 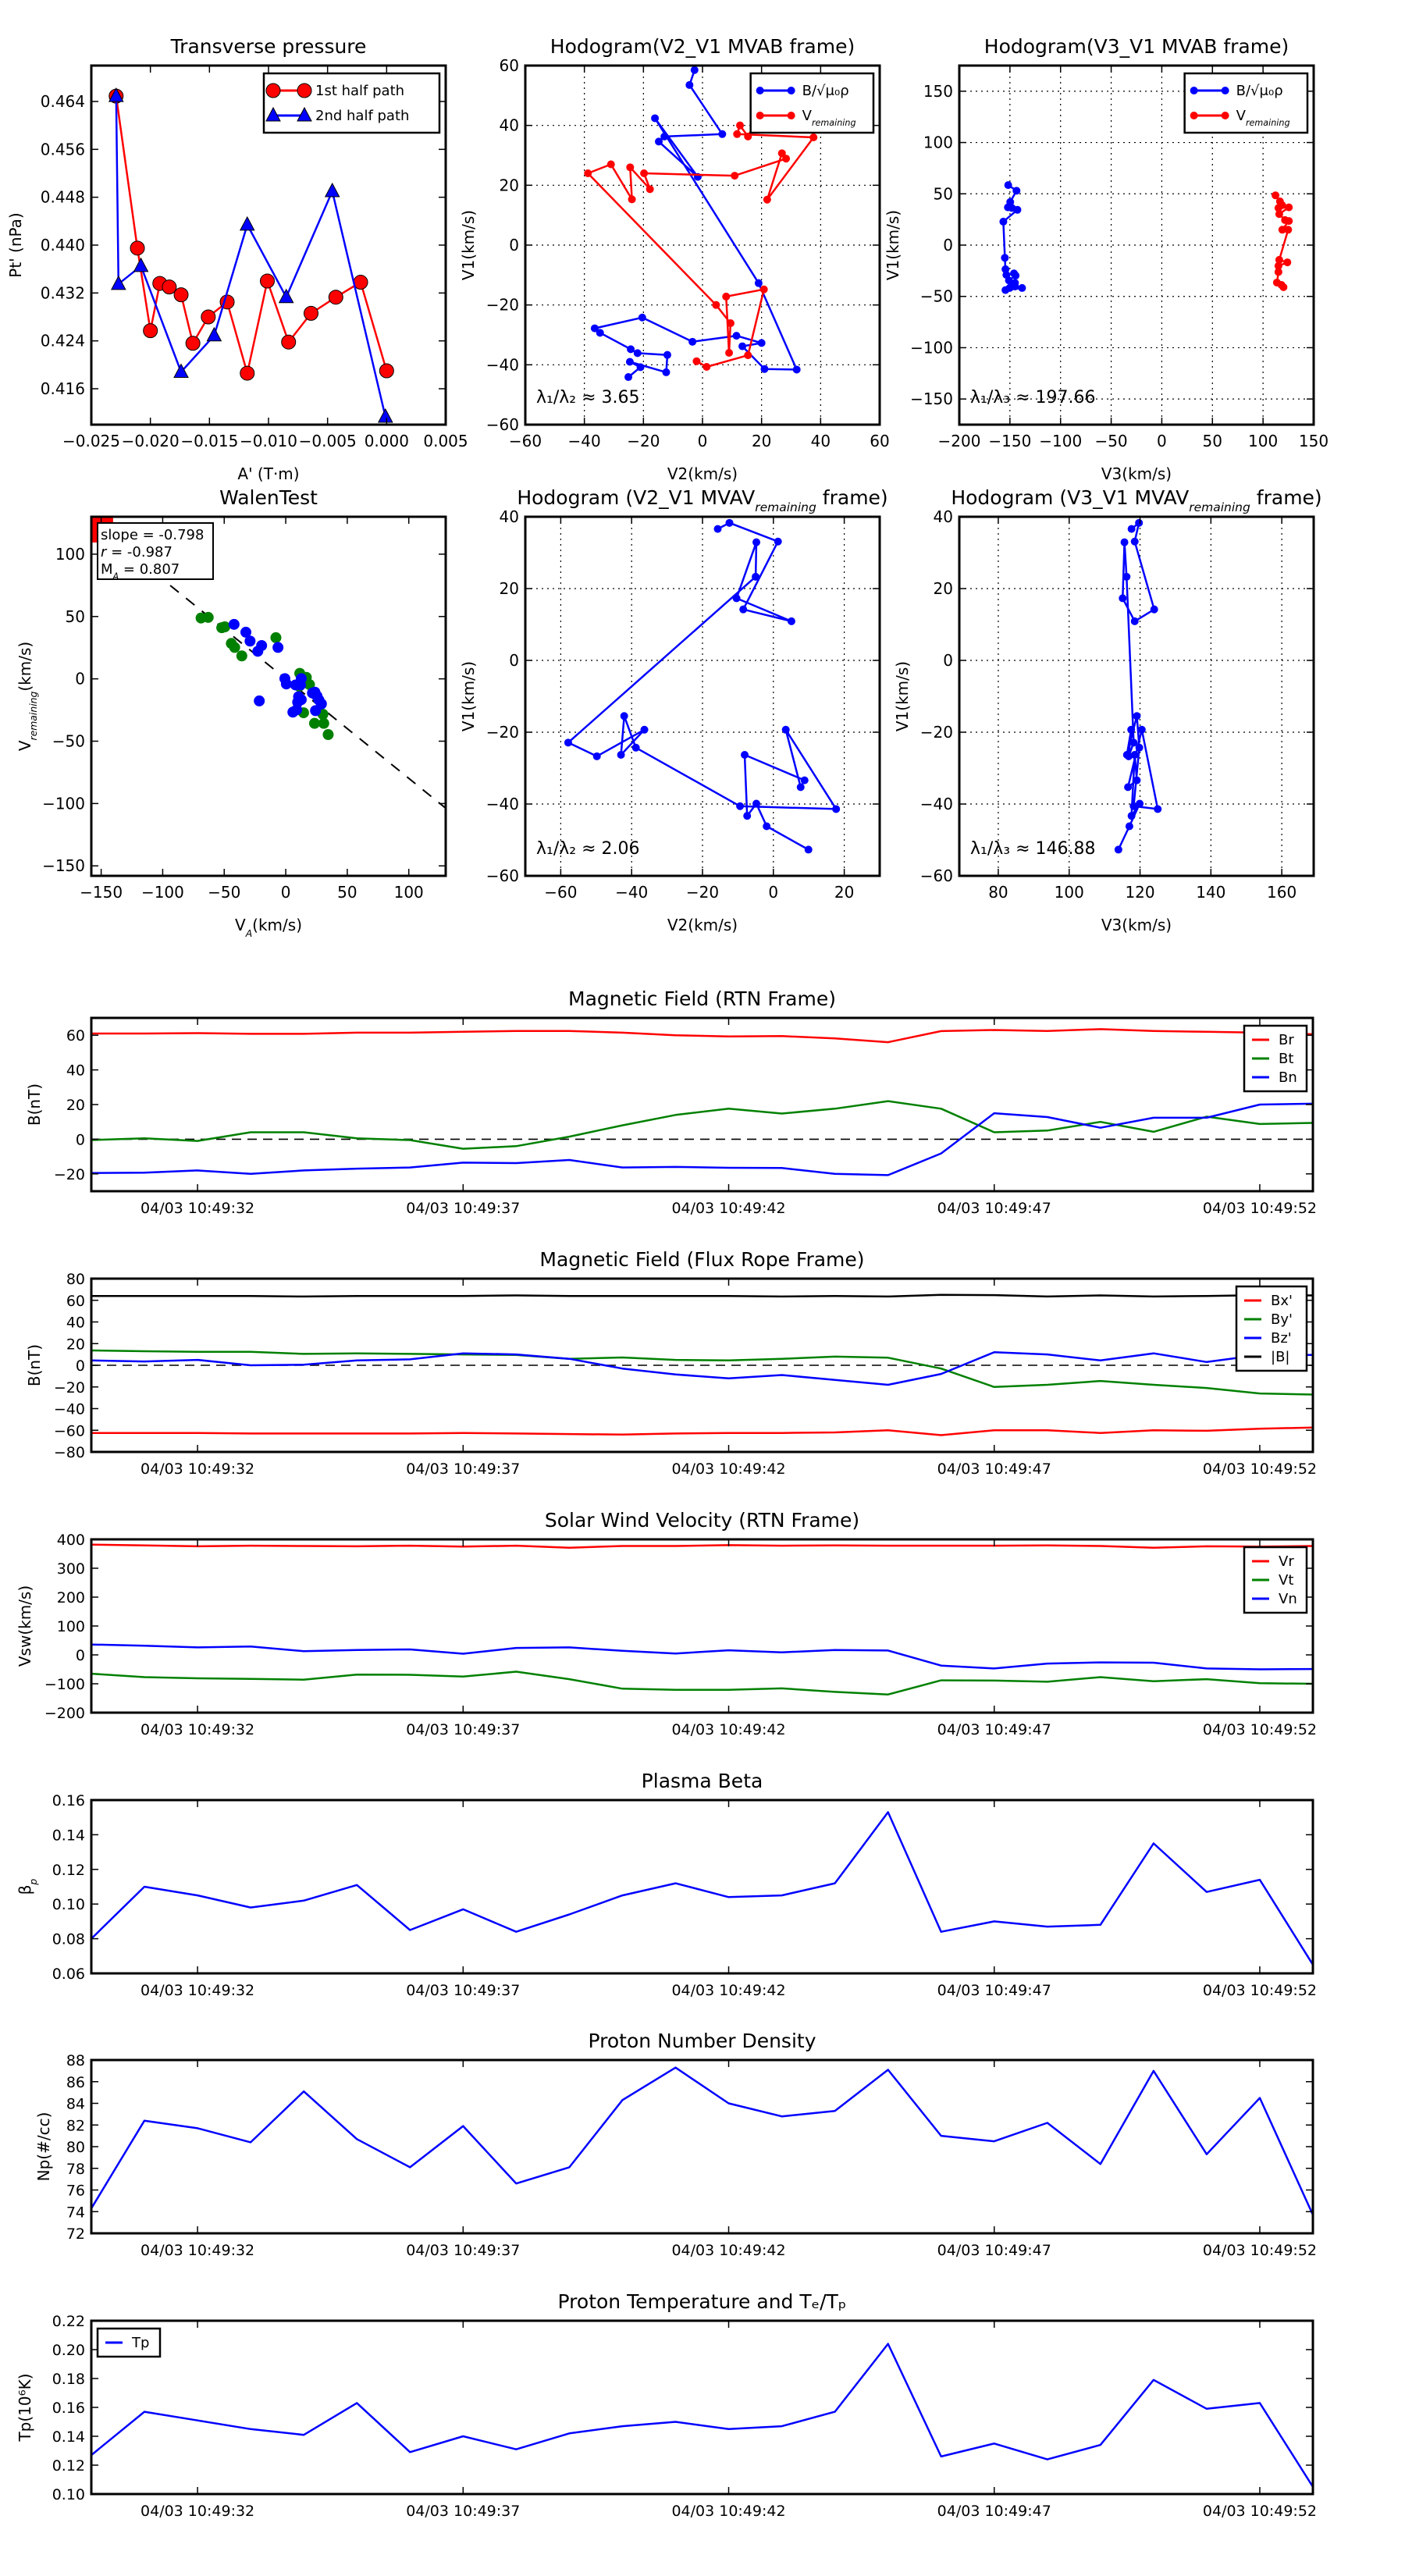 What do you see at coordinates (25, 1626) in the screenshot?
I see `y-axis-label: Vsw(km/s)` at bounding box center [25, 1626].